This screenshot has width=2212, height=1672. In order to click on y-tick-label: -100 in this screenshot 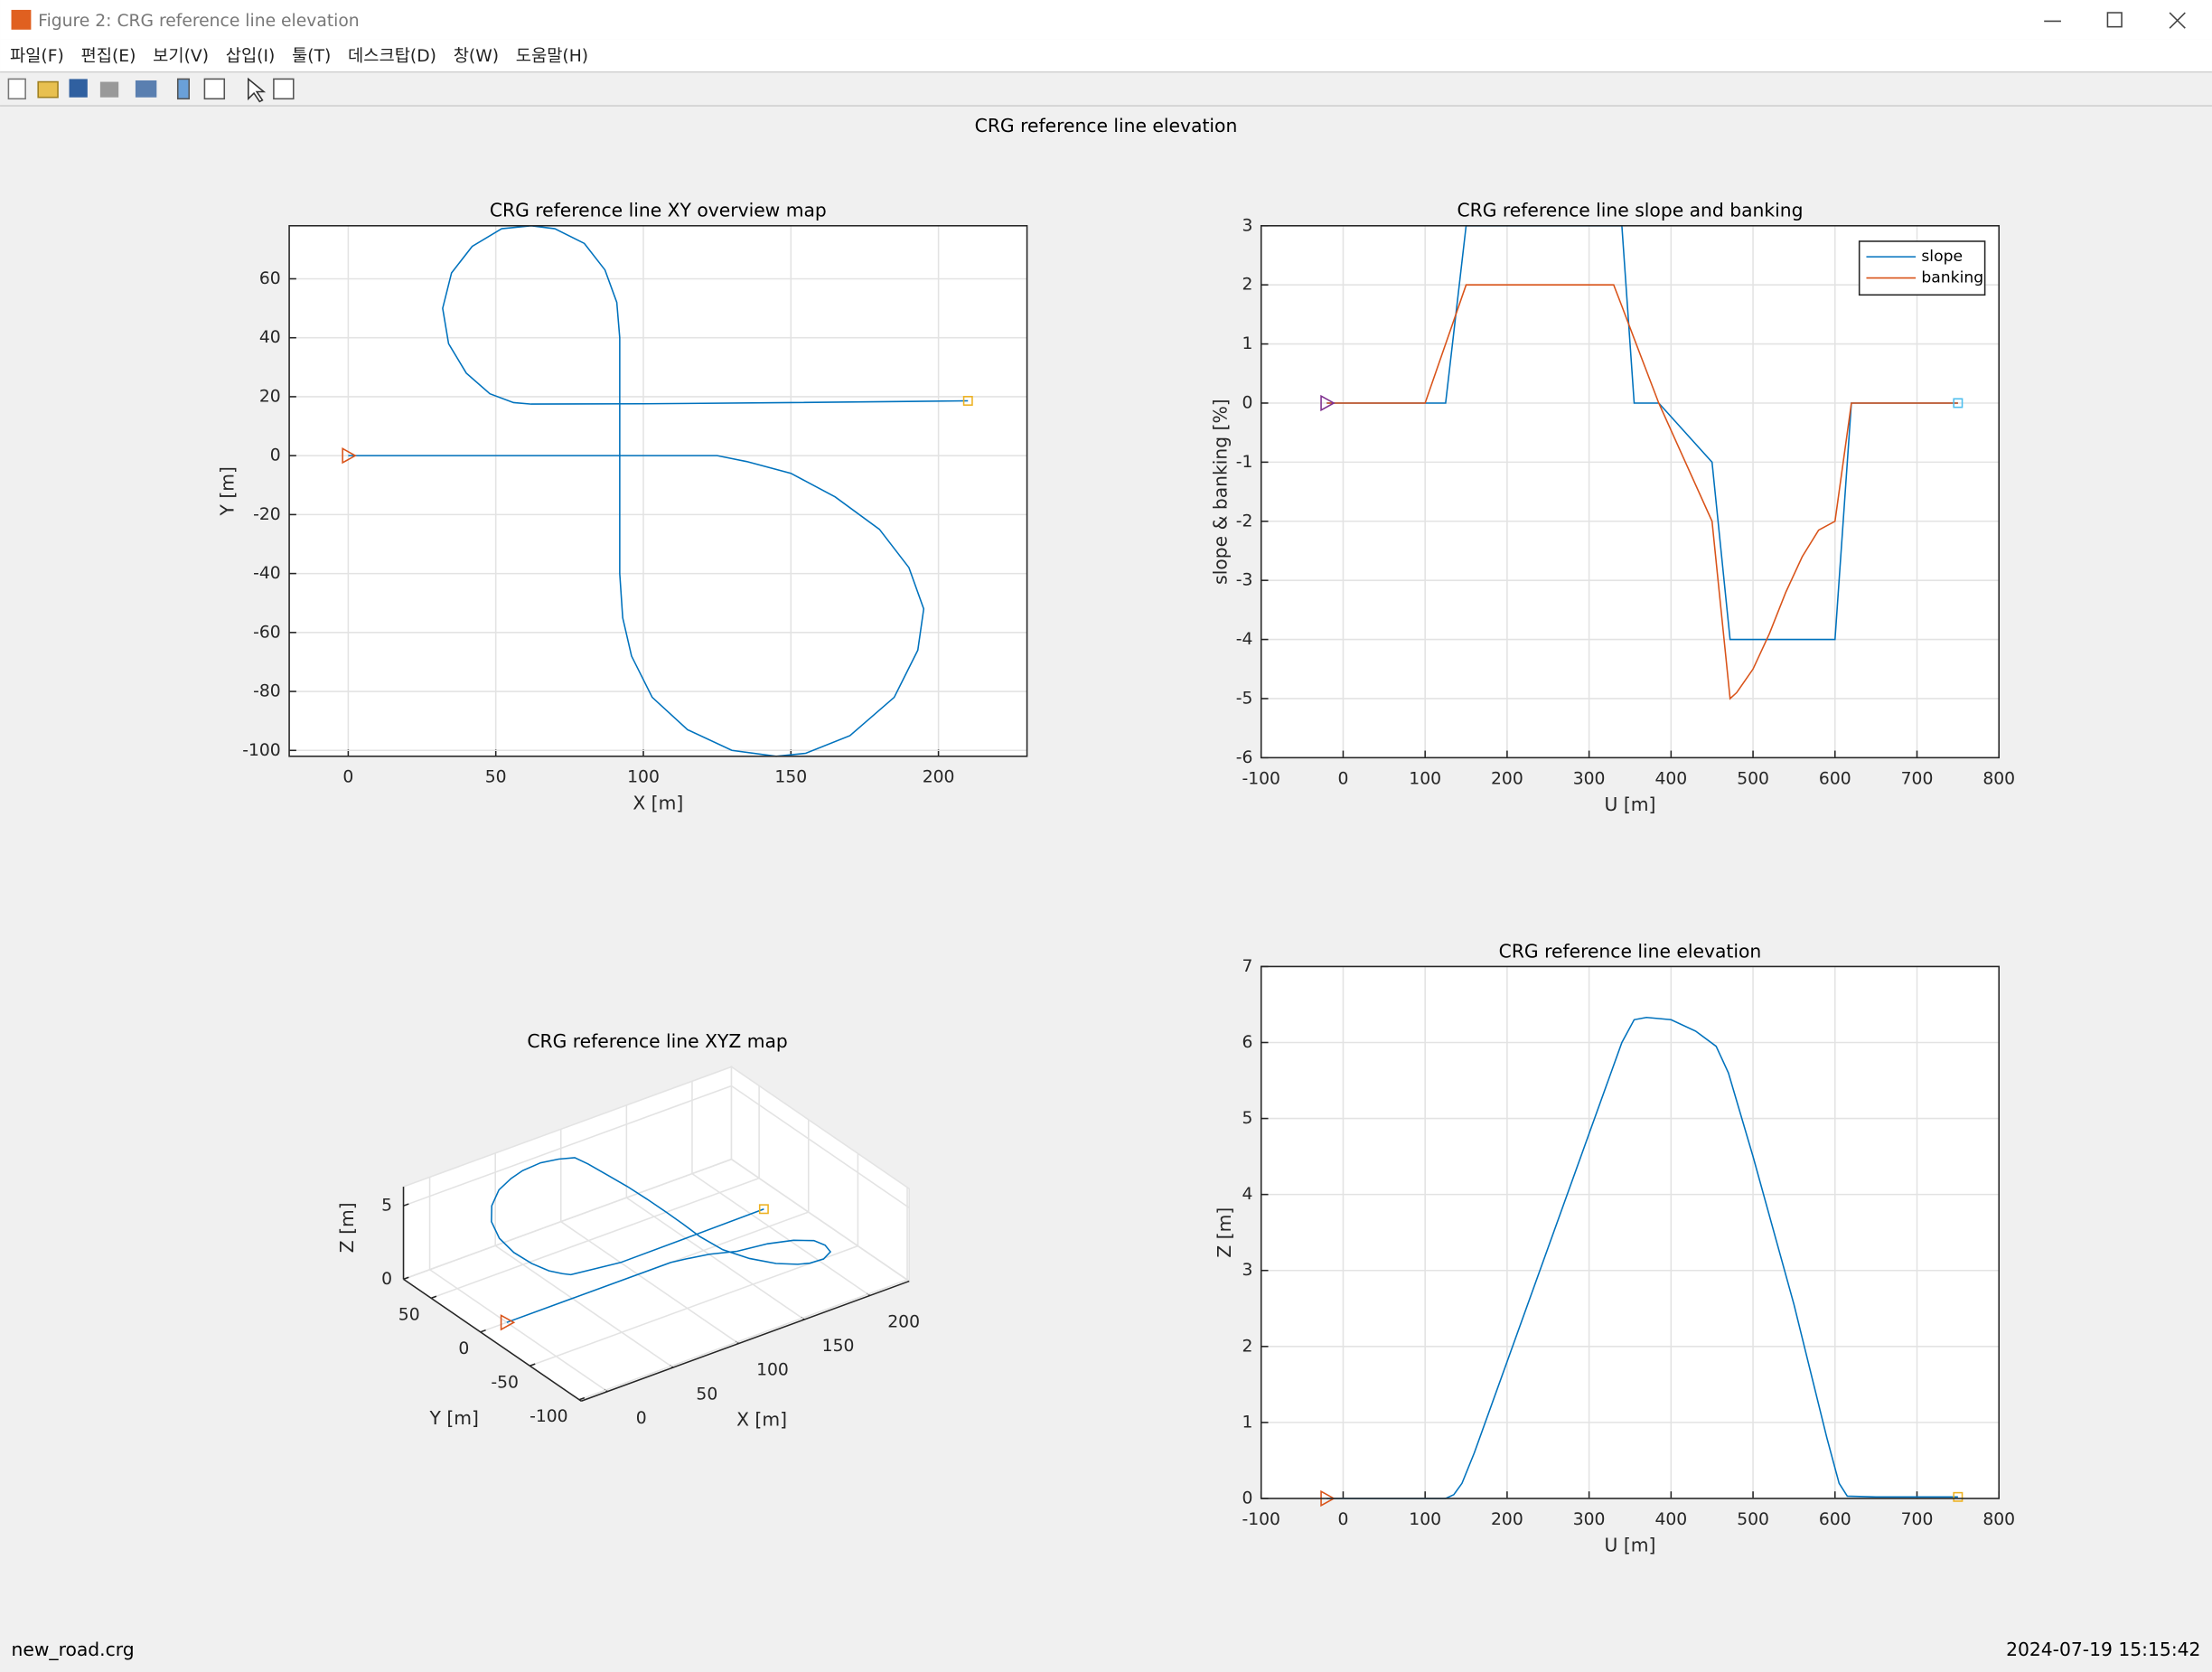, I will do `click(548, 1416)`.